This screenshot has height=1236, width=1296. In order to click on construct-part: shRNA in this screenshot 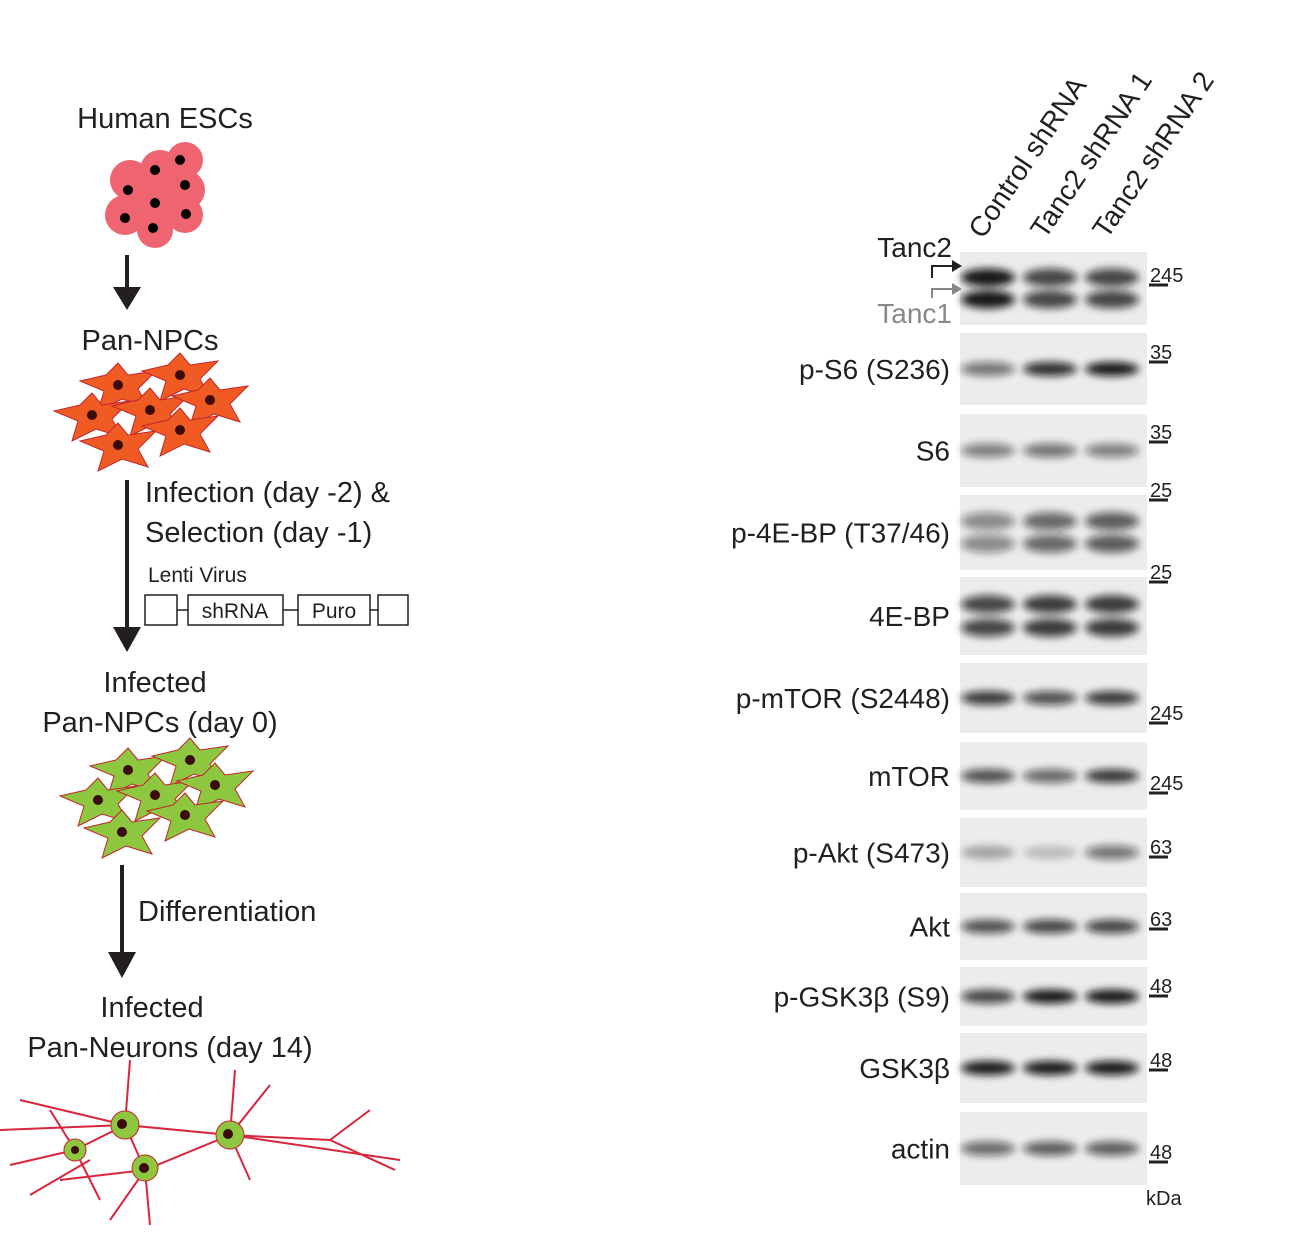, I will do `click(235, 611)`.